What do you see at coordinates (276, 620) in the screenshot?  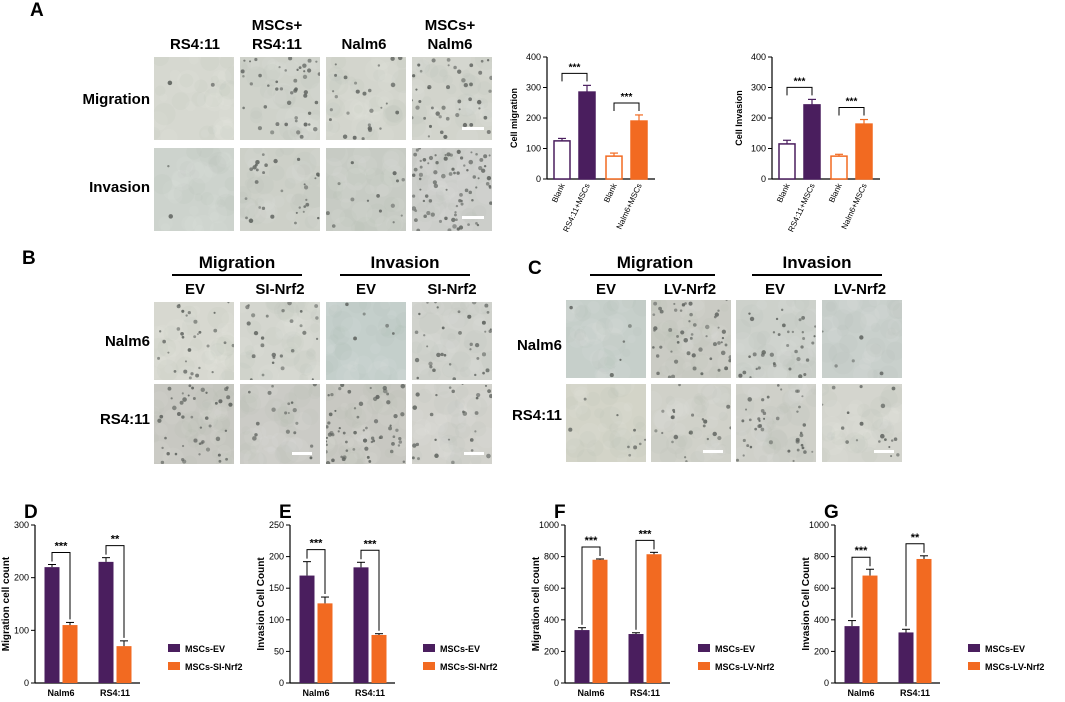 I see `y-tick-label: 100` at bounding box center [276, 620].